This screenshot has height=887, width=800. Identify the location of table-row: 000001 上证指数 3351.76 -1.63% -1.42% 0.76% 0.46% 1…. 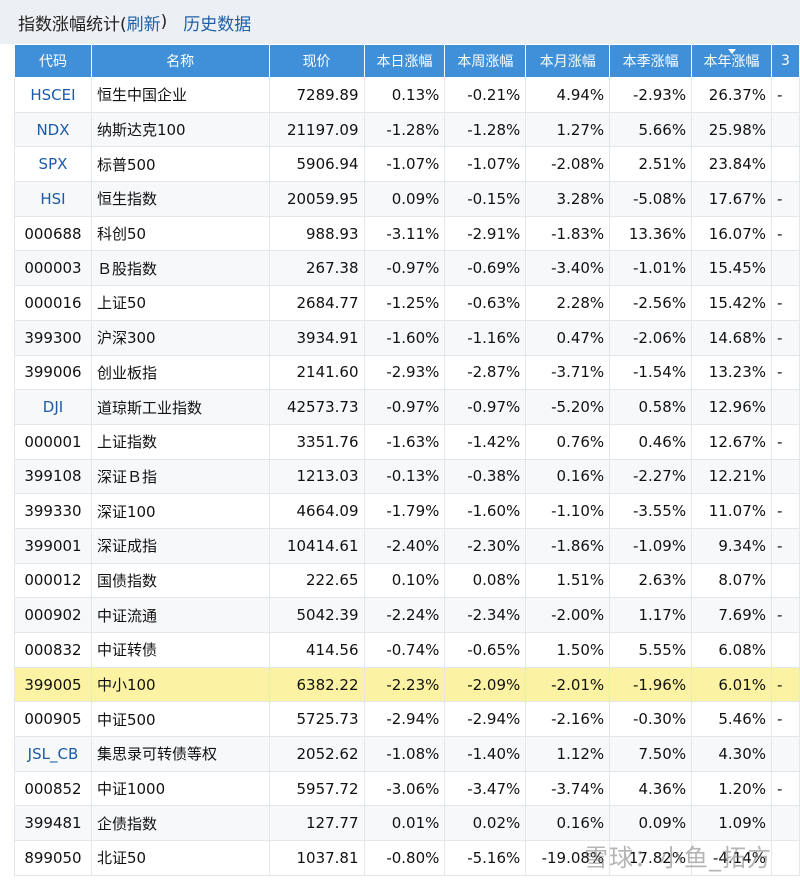
(407, 441).